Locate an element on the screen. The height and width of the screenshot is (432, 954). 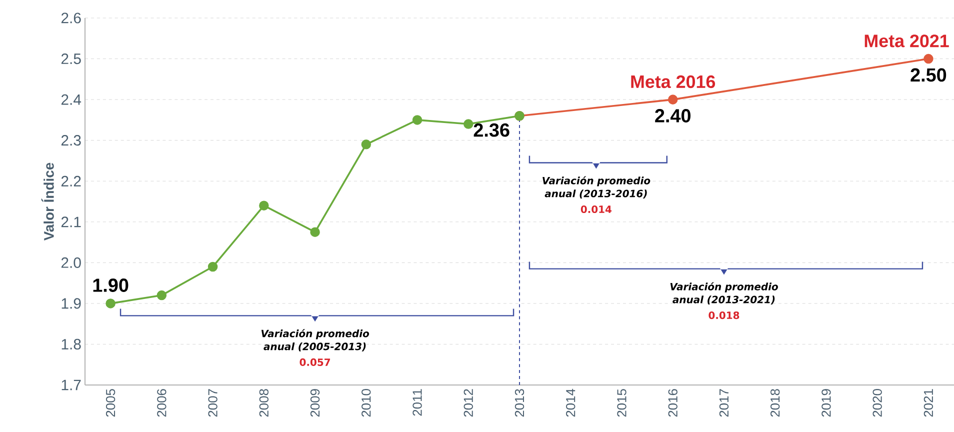
x-tick-label: 2009 is located at coordinates (315, 403).